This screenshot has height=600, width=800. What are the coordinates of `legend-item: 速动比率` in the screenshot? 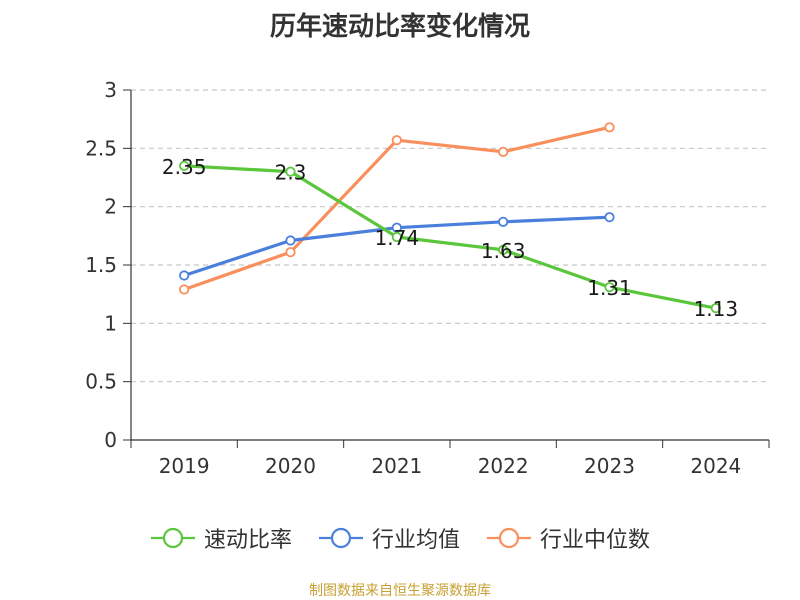 It's located at (221, 538).